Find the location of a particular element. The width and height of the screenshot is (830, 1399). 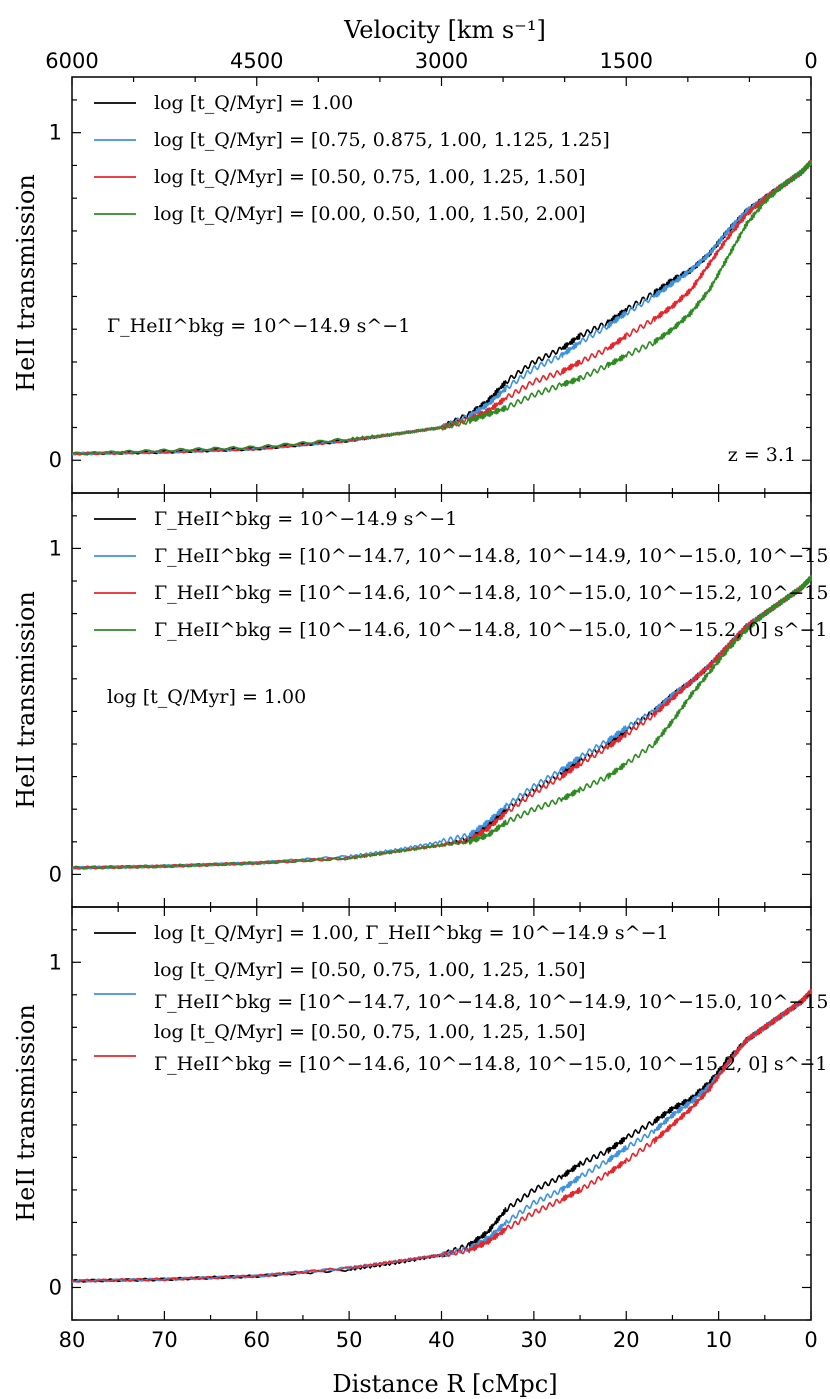

velocity-tick-label: 1500 is located at coordinates (626, 61).